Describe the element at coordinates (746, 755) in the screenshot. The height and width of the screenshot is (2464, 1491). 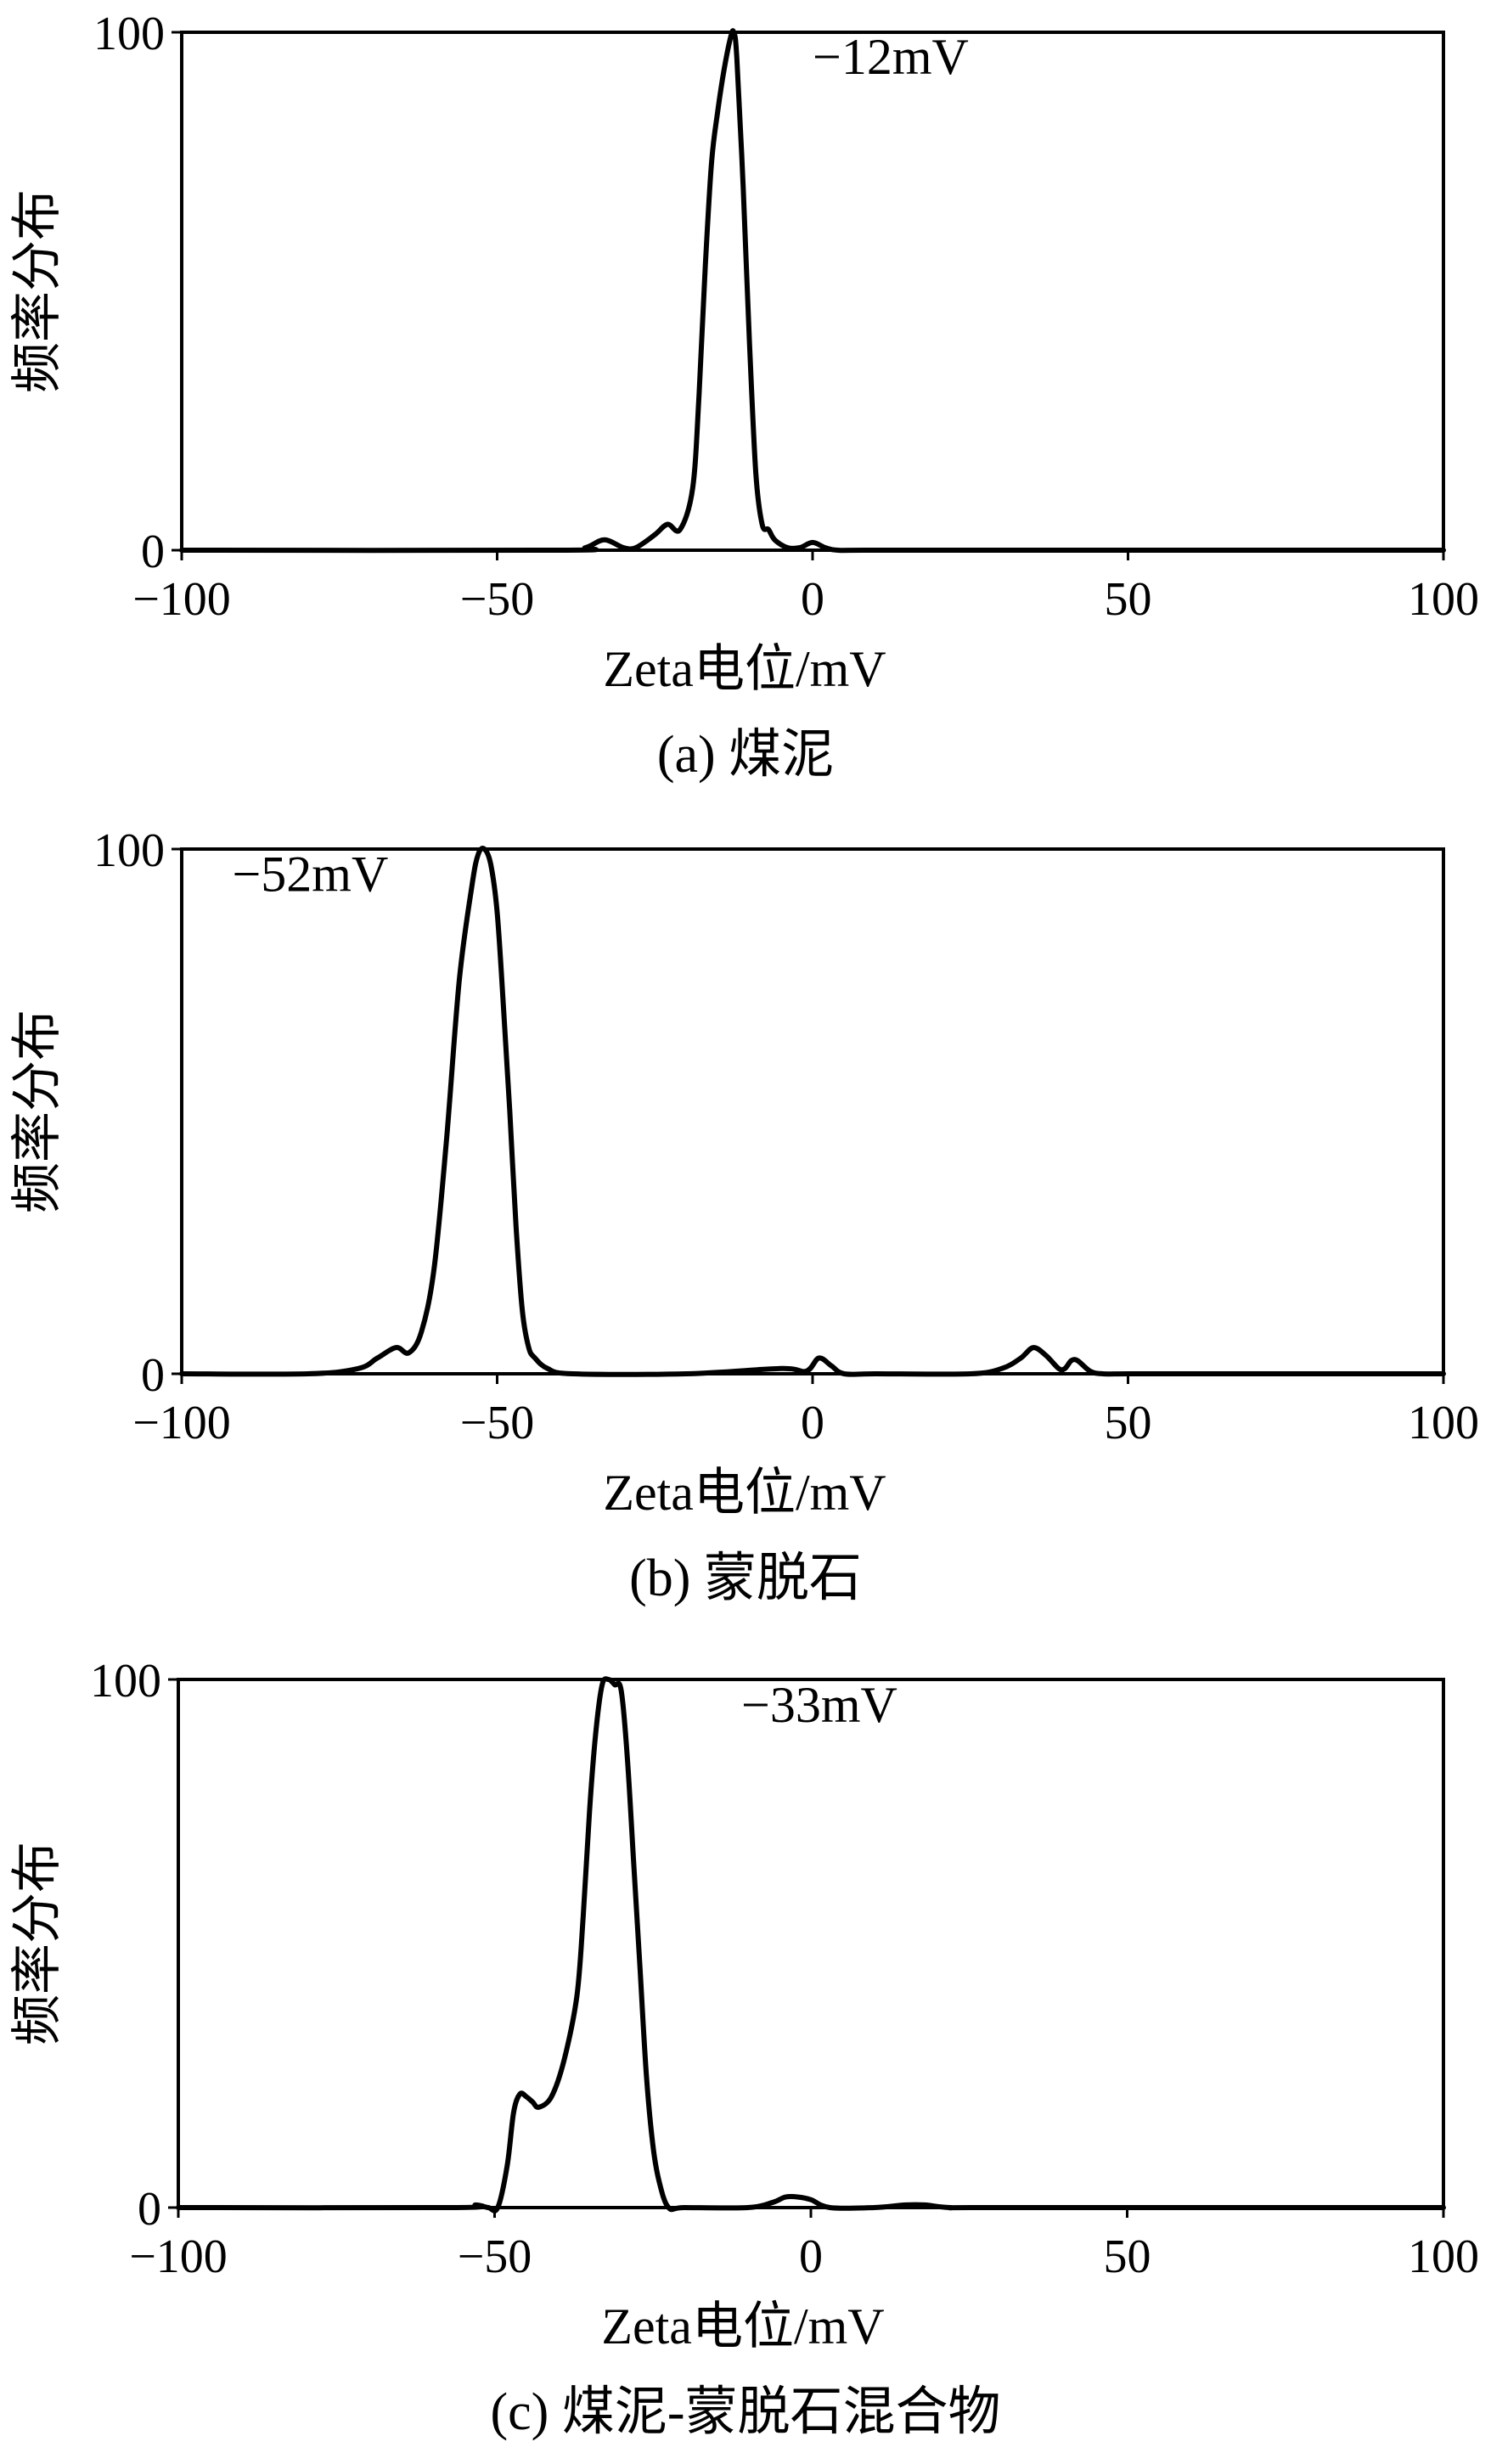
I see `chart-a-caption: (a) 煤泥` at that location.